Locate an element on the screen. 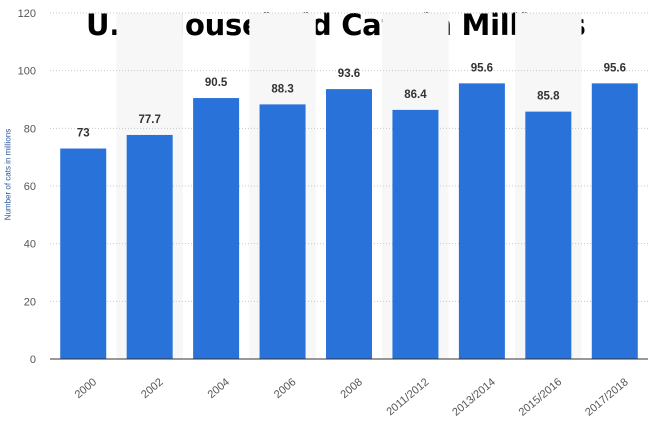 The image size is (668, 442). y-tick-label: 100 is located at coordinates (27, 72).